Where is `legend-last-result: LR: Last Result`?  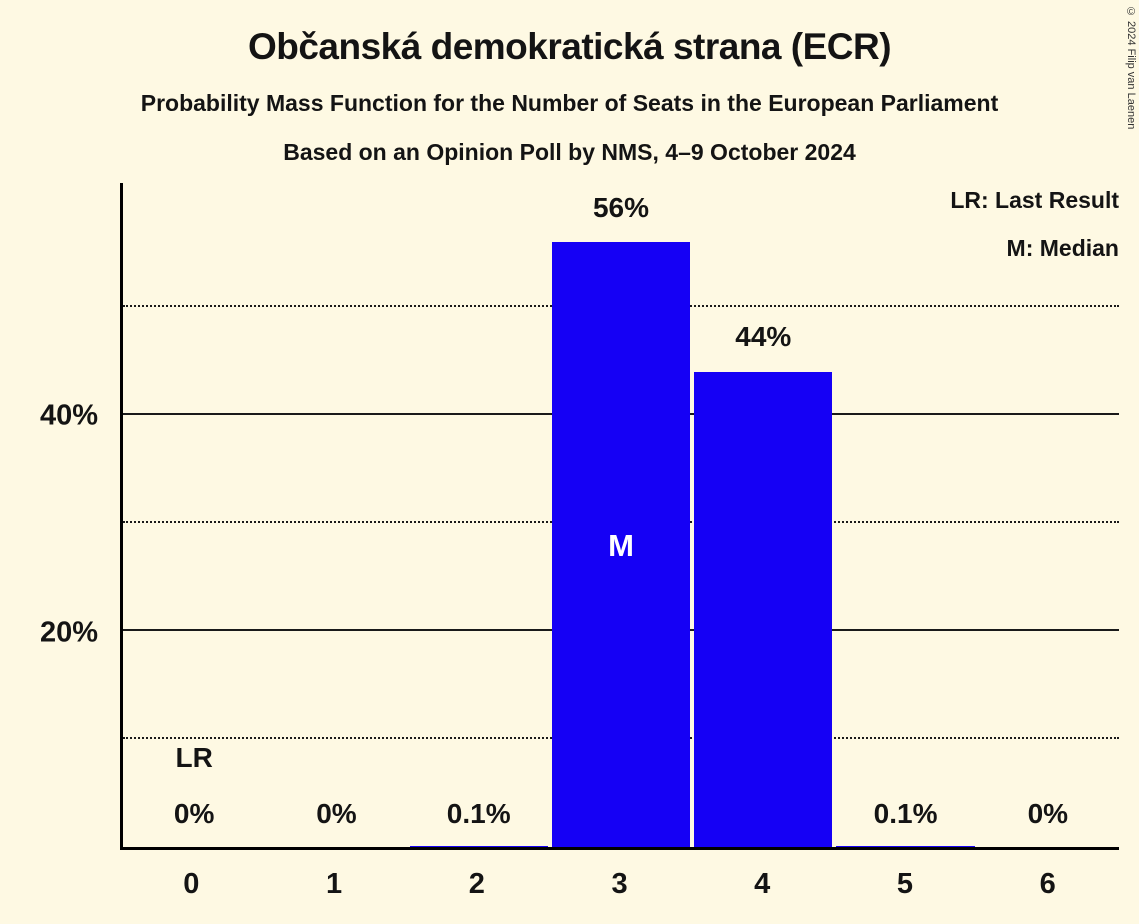 legend-last-result: LR: Last Result is located at coordinates (1034, 200).